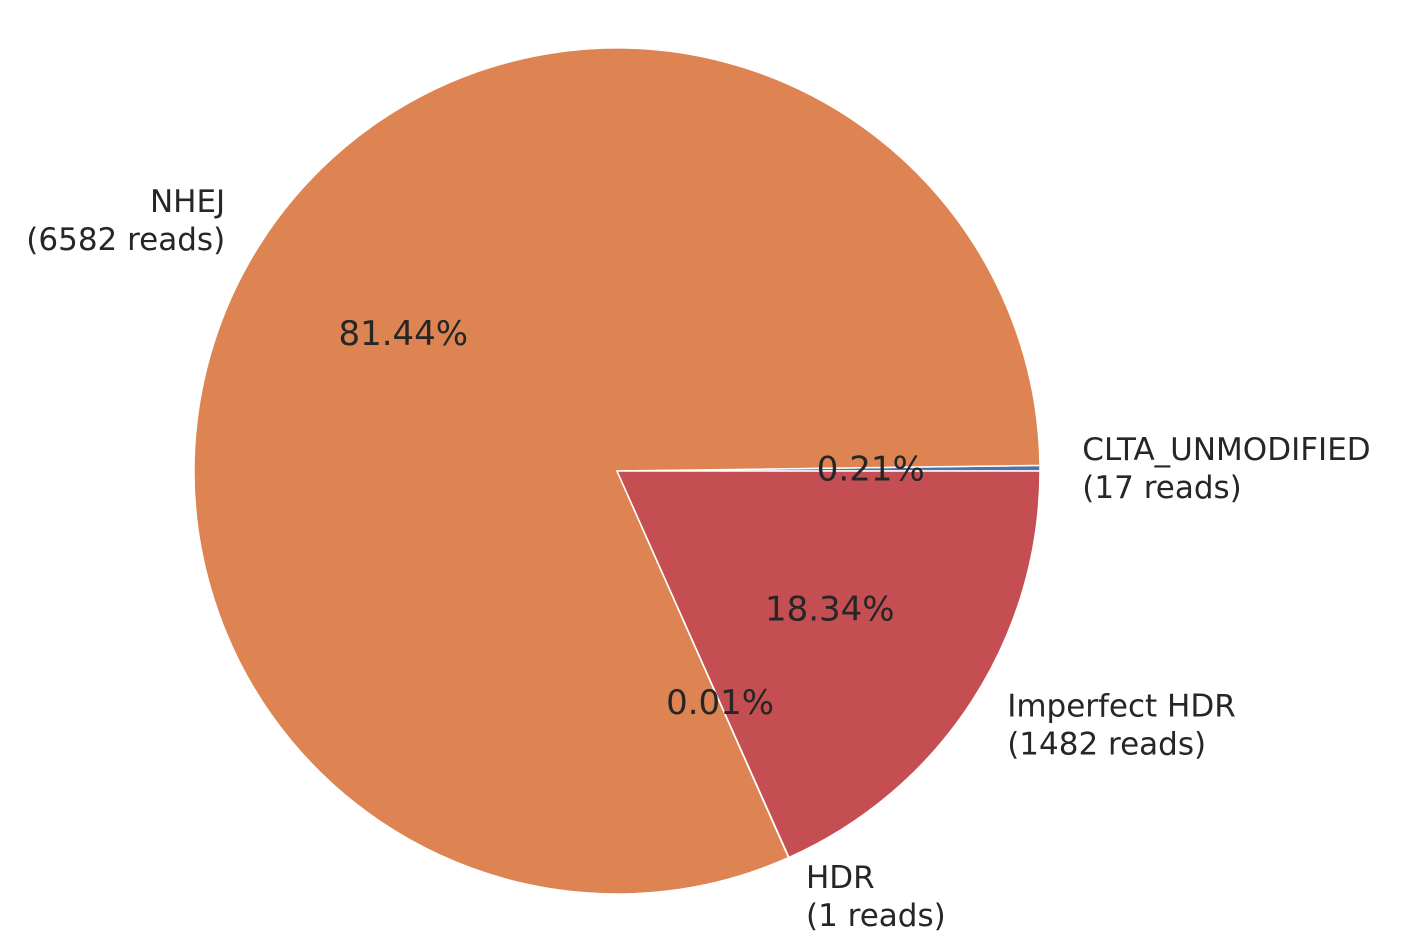  What do you see at coordinates (830, 609) in the screenshot?
I see `percent-label-imperfect-hdr: 18.34%` at bounding box center [830, 609].